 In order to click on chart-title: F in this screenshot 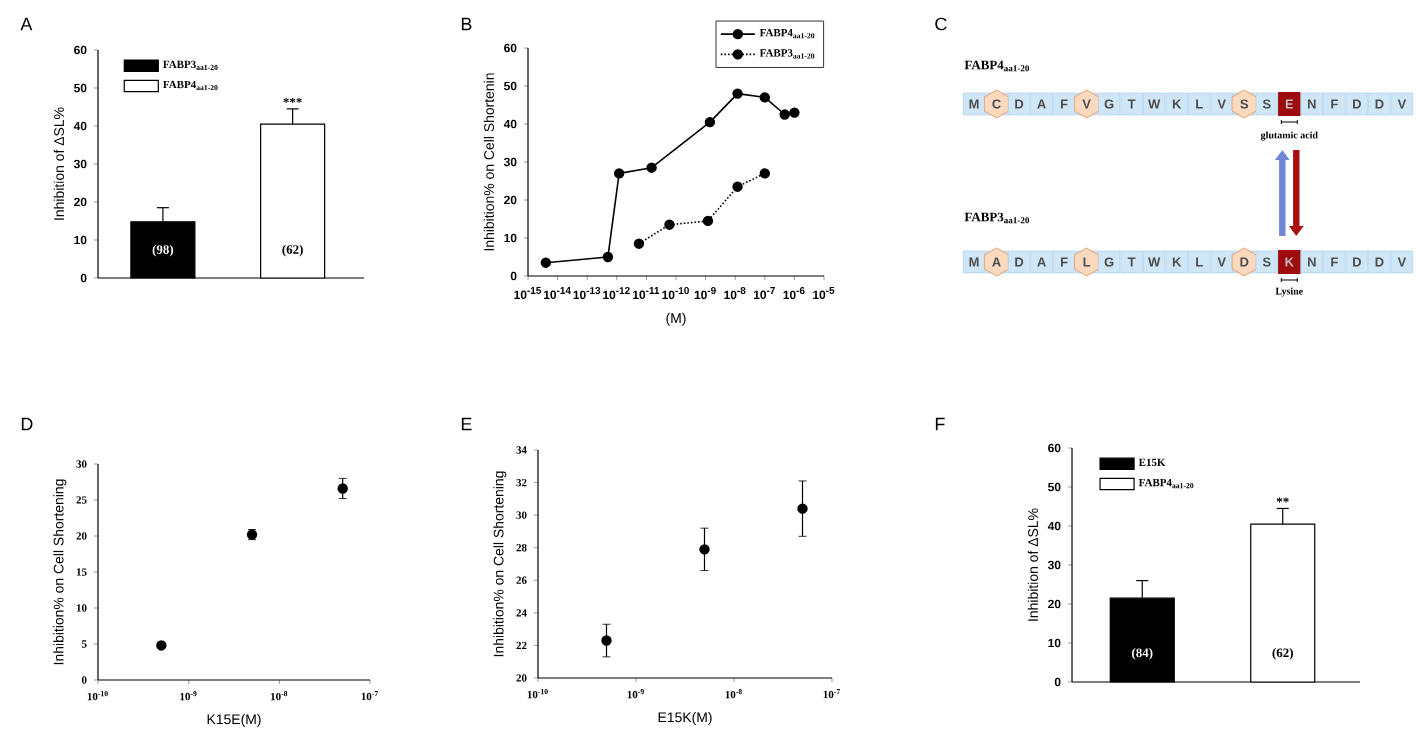, I will do `click(940, 424)`.